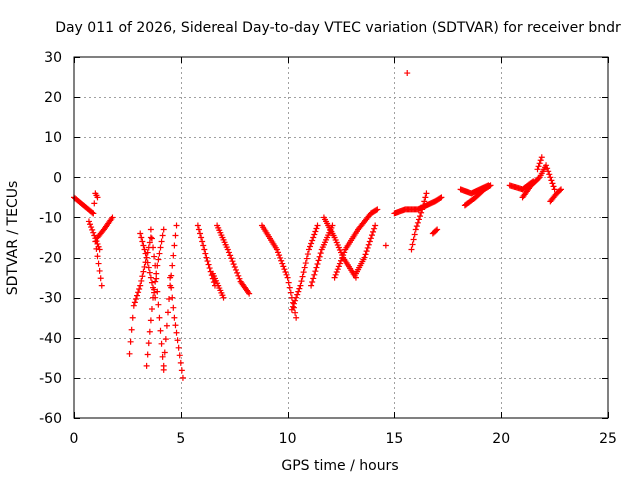 The image size is (640, 480). What do you see at coordinates (50, 238) in the screenshot?
I see `y-tick-labels: 30 20 10 0 -10 -20 -30 -40 -50 -60` at bounding box center [50, 238].